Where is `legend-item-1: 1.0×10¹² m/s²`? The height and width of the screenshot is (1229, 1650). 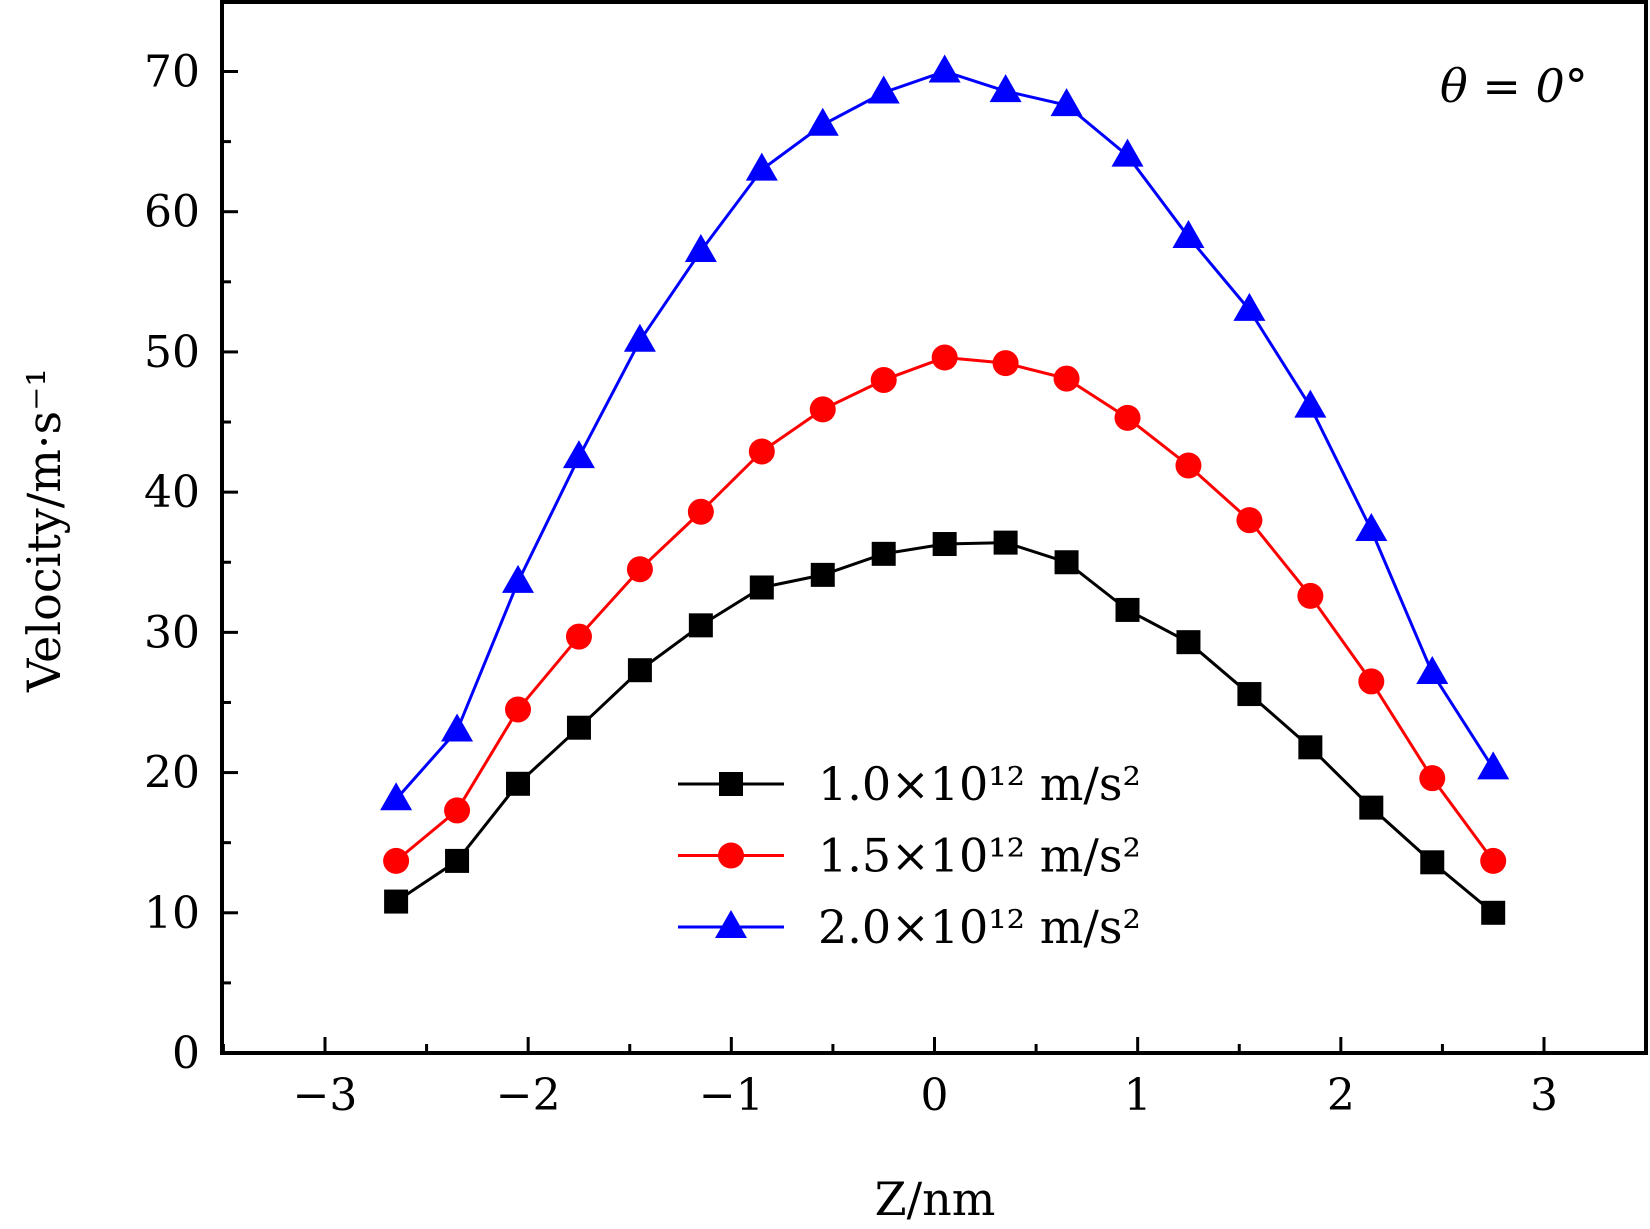 legend-item-1: 1.0×10¹² m/s² is located at coordinates (909, 784).